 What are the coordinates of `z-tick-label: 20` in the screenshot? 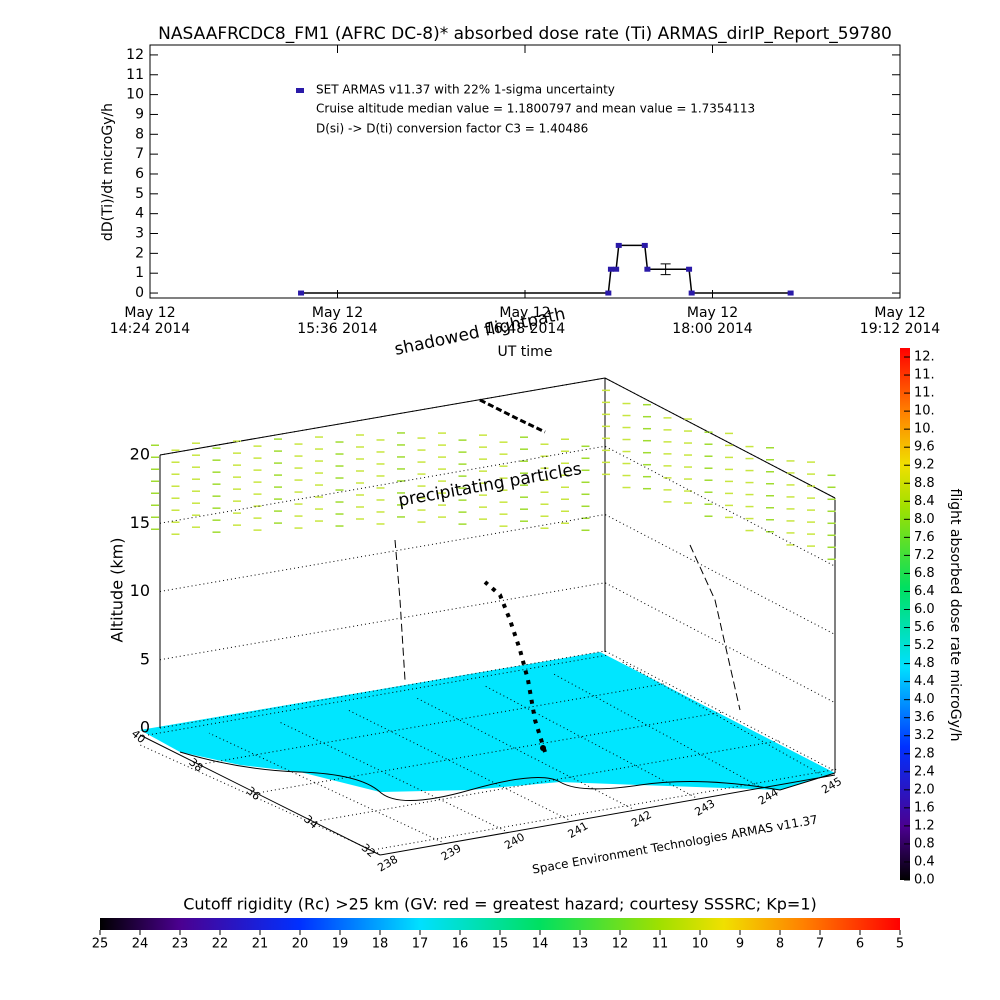 It's located at (140, 454).